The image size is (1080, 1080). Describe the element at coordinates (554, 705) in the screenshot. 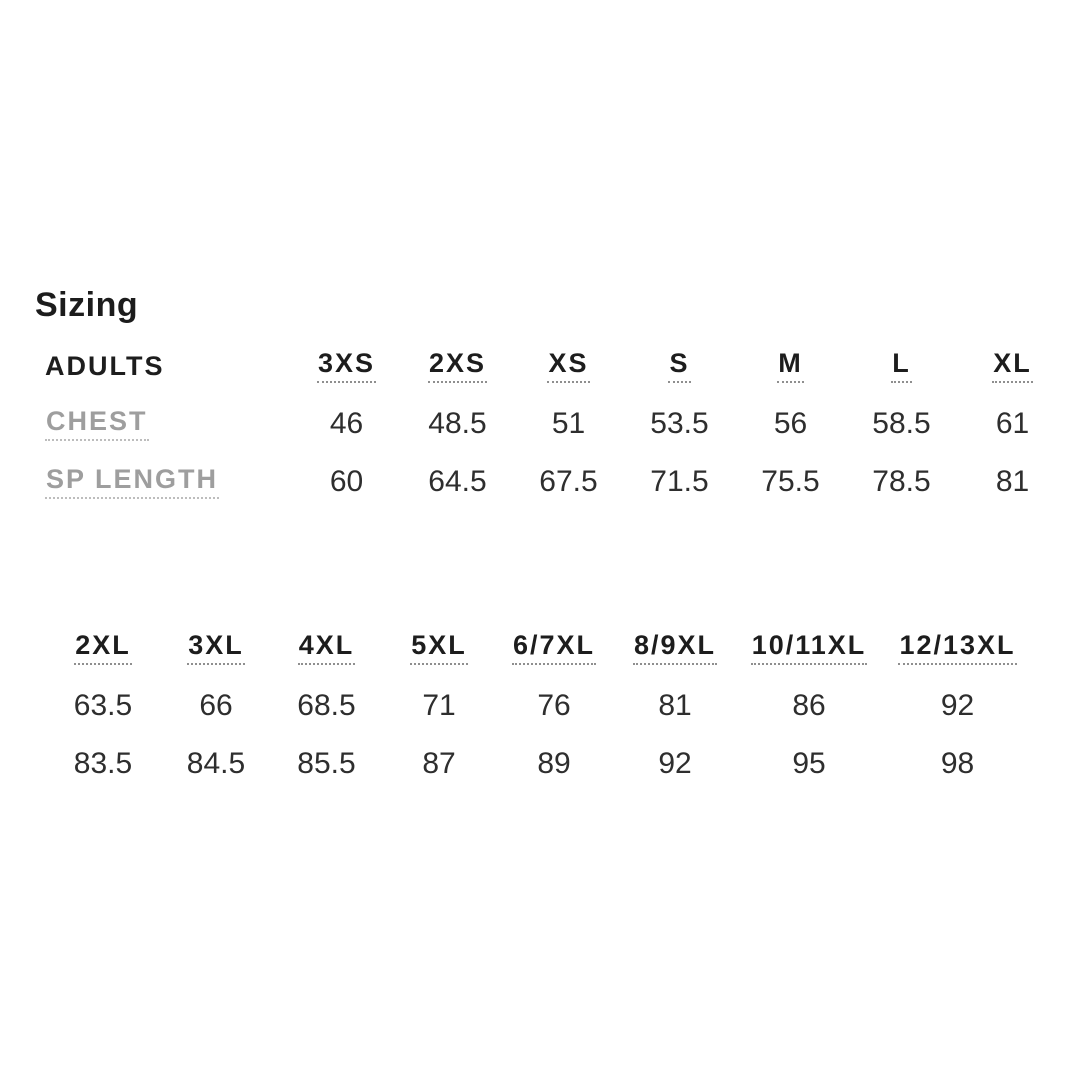

I see `chest-value: 76` at that location.